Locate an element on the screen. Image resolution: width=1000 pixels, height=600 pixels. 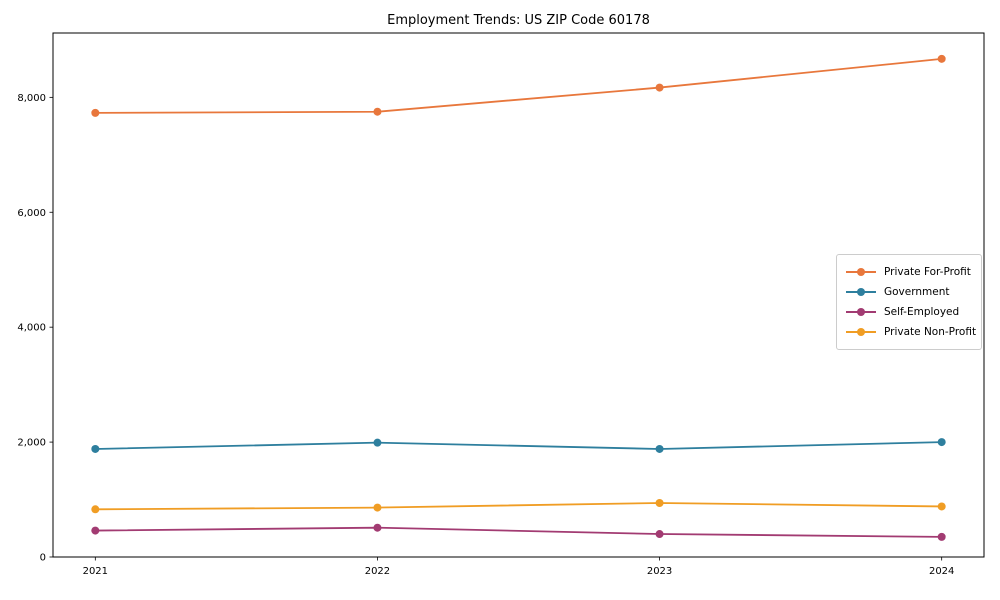
series-line-government is located at coordinates (518, 445).